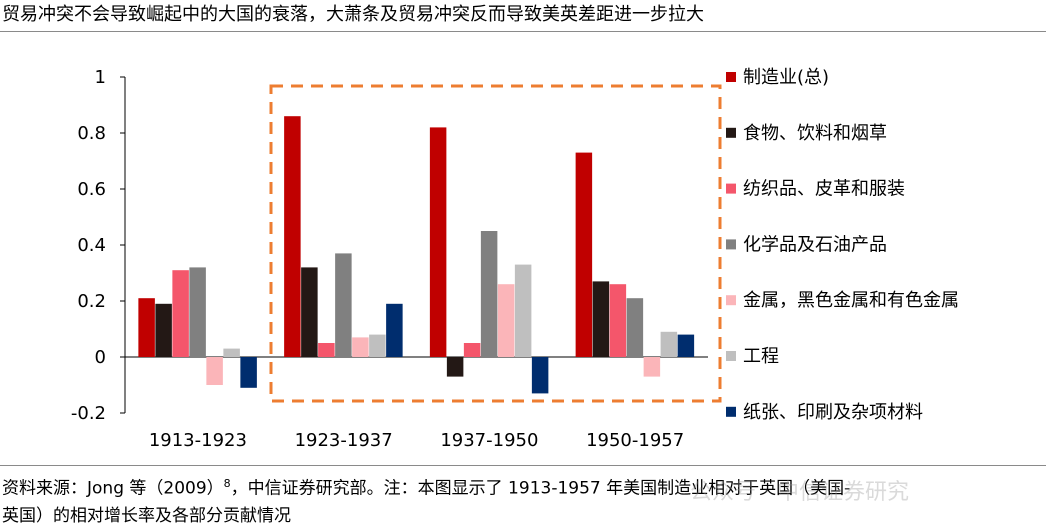  What do you see at coordinates (100, 357) in the screenshot?
I see `y-tick-label: 0` at bounding box center [100, 357].